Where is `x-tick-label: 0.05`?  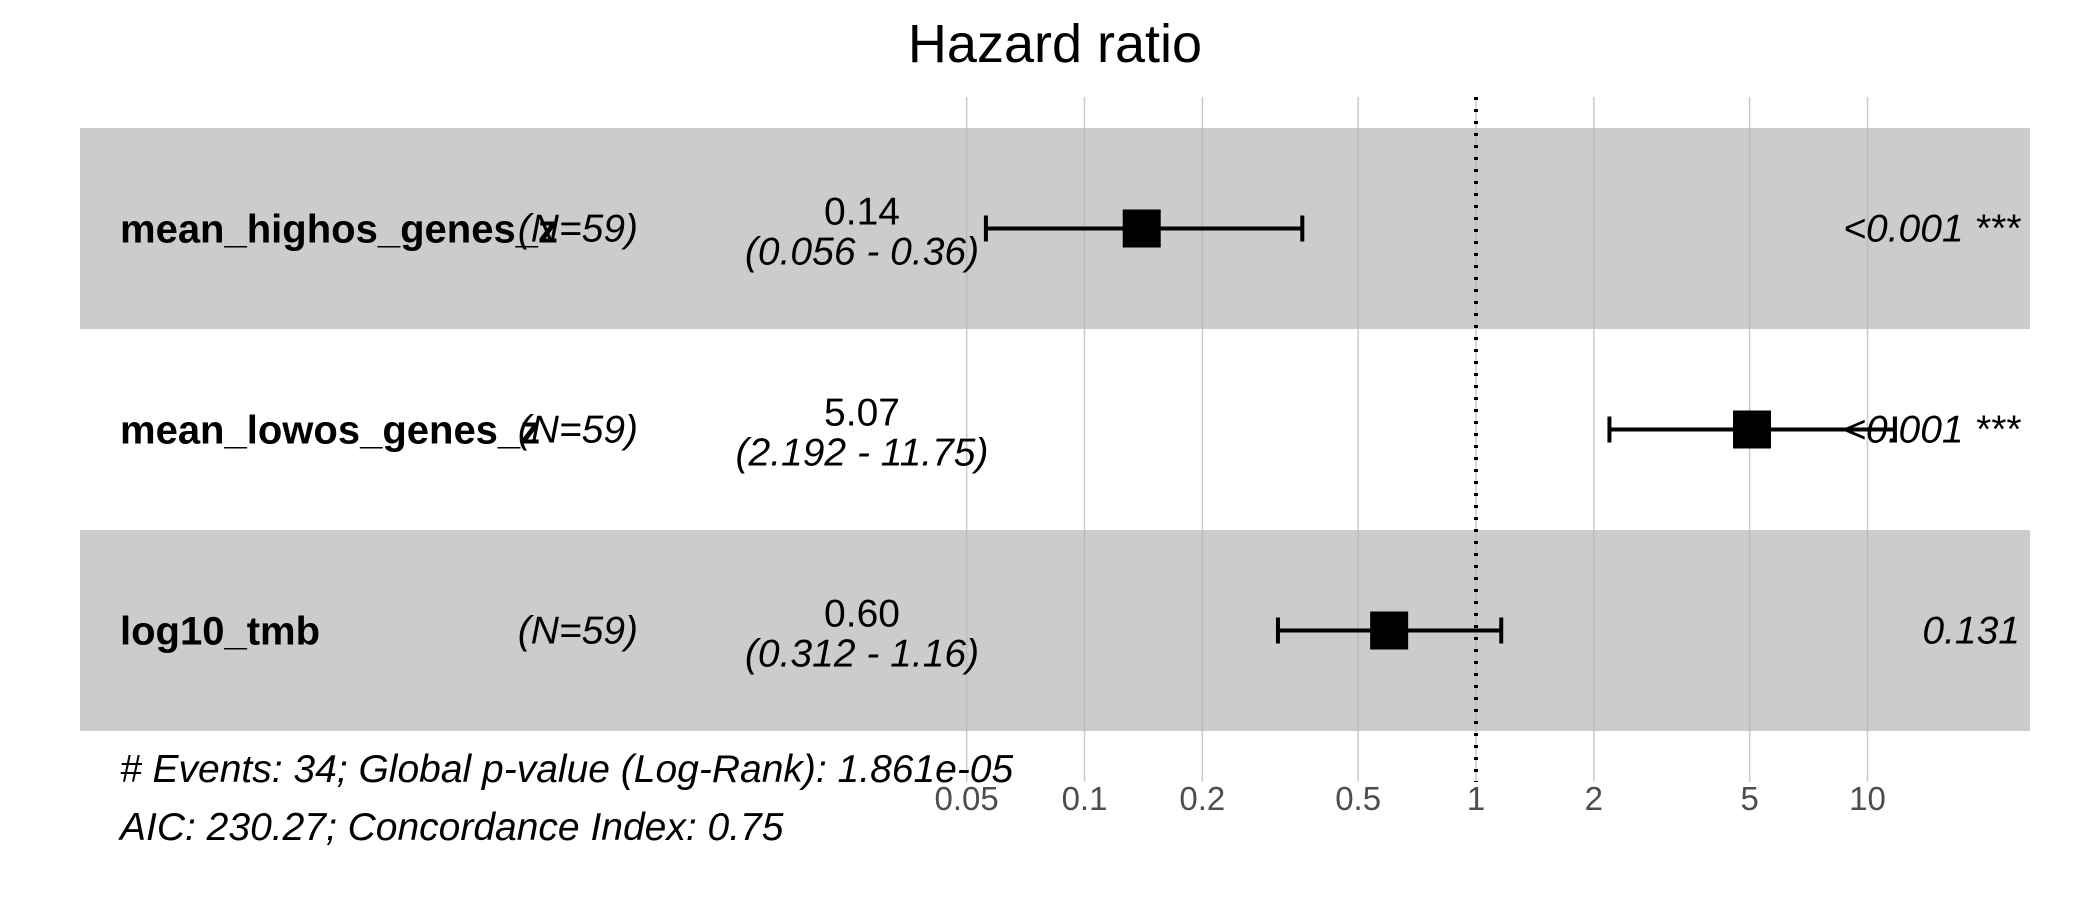 x-tick-label: 0.05 is located at coordinates (967, 798).